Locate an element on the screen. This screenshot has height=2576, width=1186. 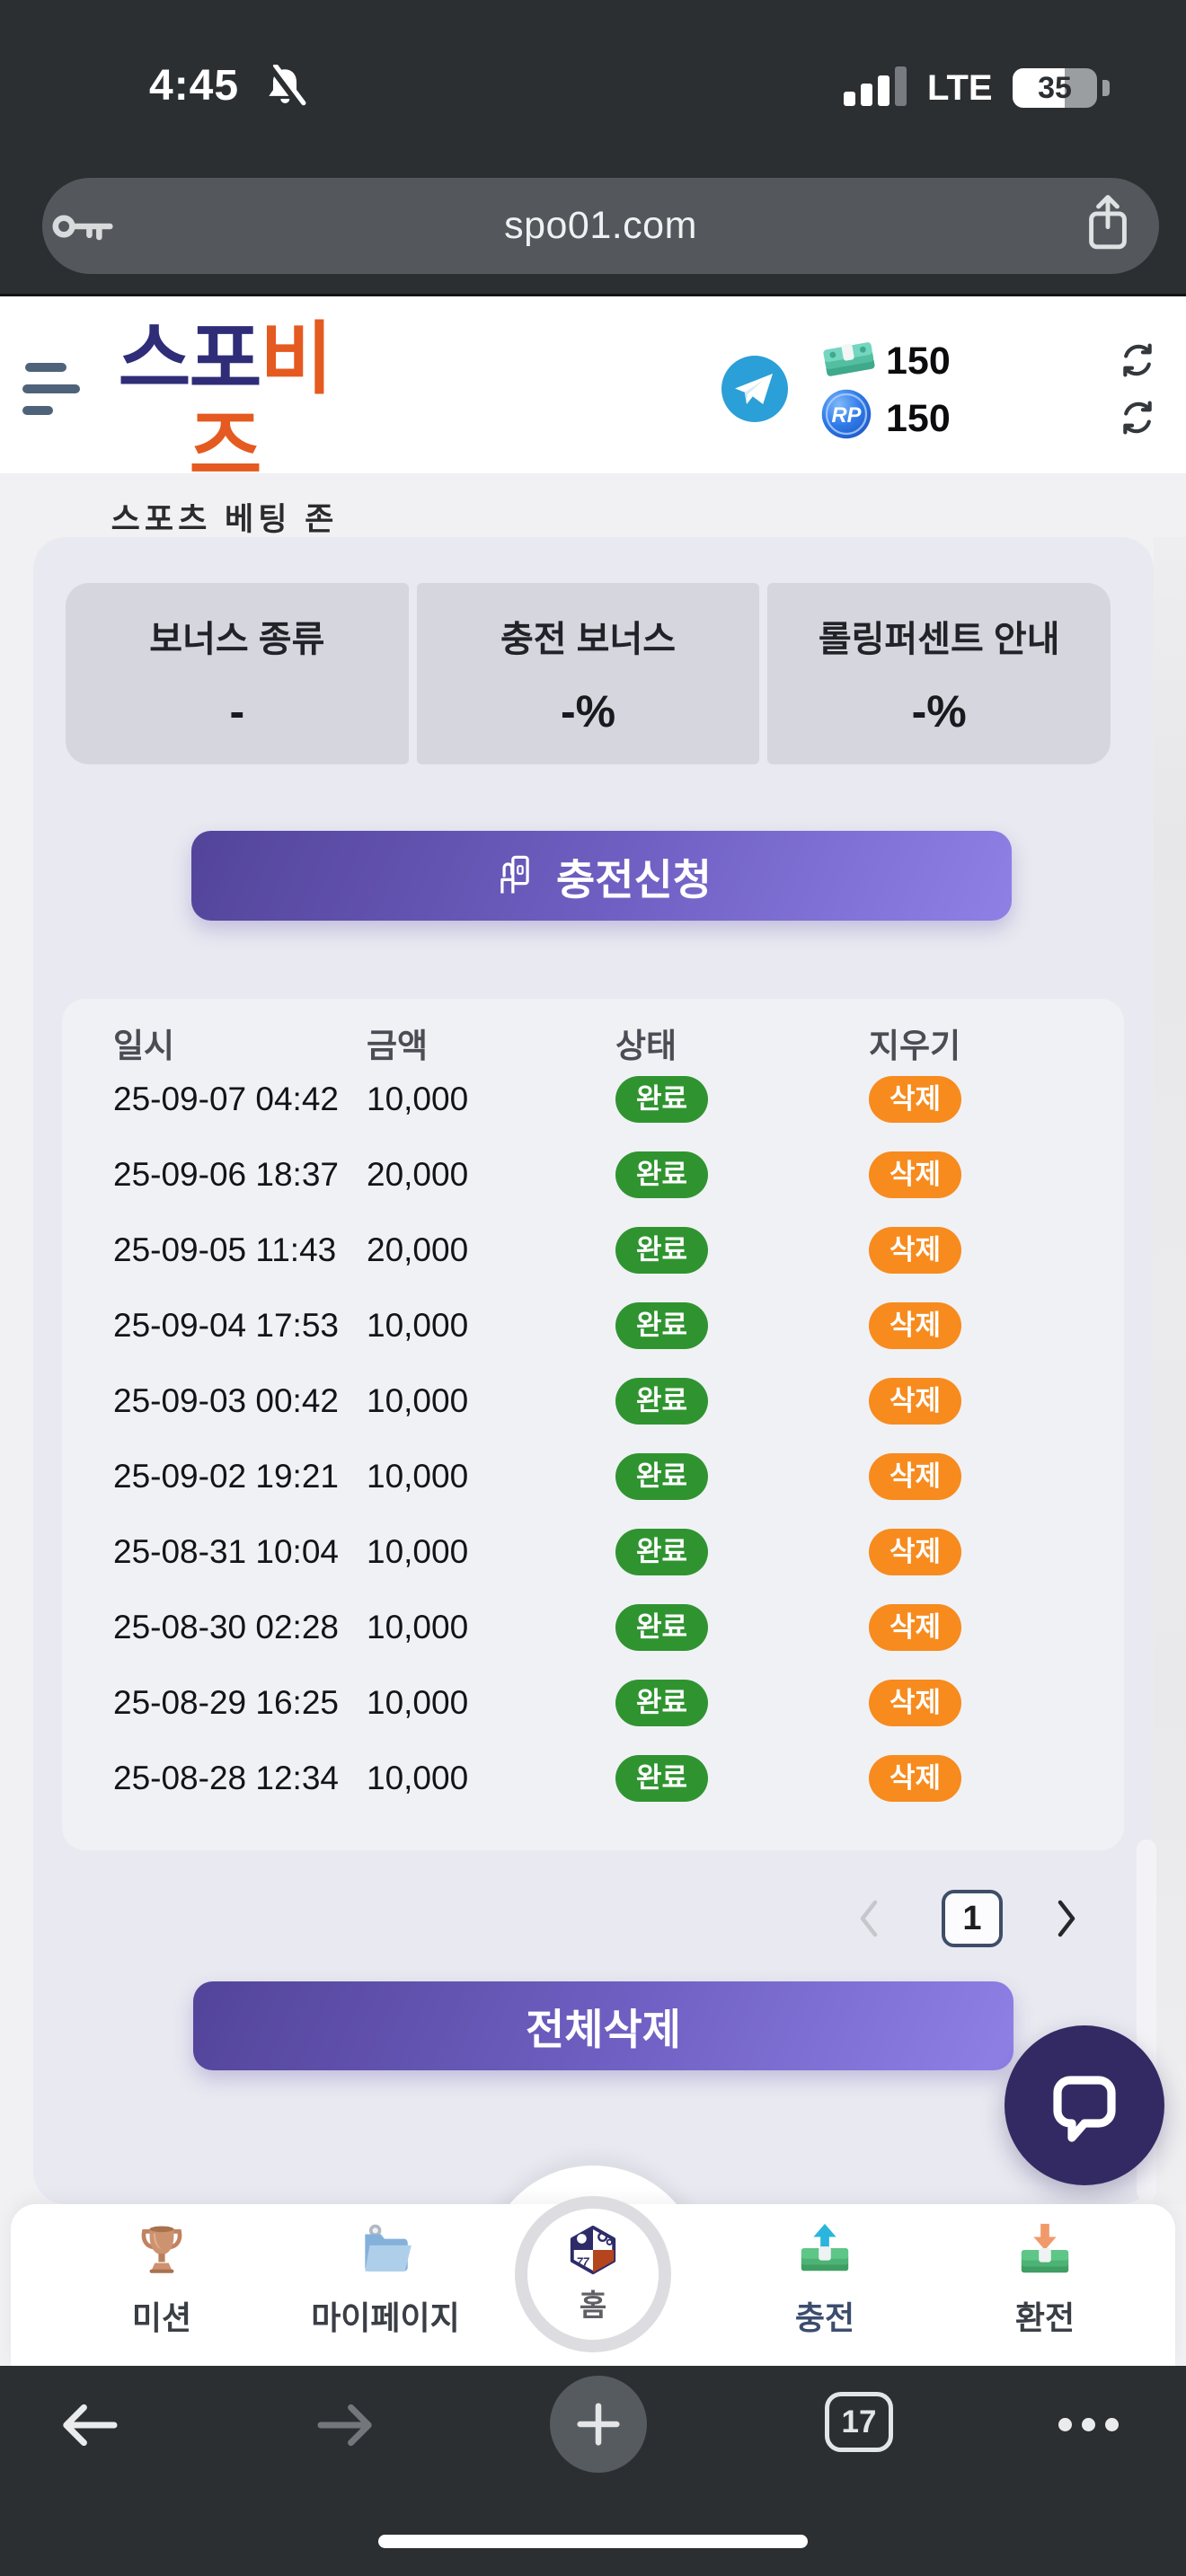
hand-money-icon is located at coordinates (514, 874).